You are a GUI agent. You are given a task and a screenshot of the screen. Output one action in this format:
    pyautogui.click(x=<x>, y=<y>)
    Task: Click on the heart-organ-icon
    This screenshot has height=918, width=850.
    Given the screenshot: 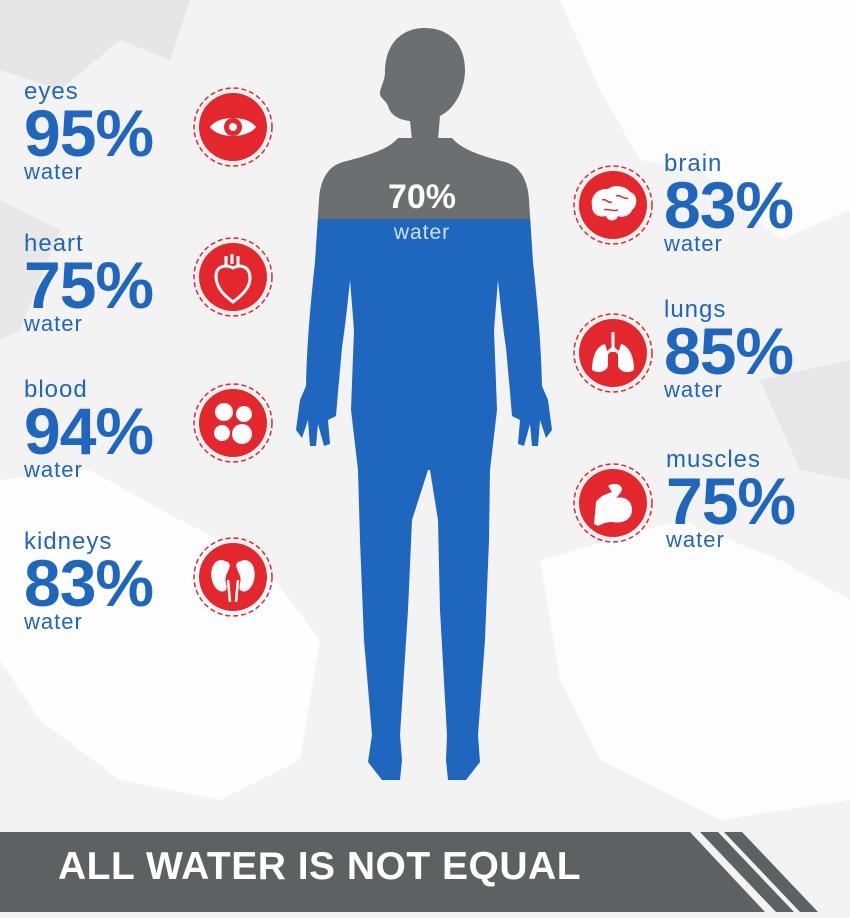 What is the action you would take?
    pyautogui.click(x=233, y=277)
    